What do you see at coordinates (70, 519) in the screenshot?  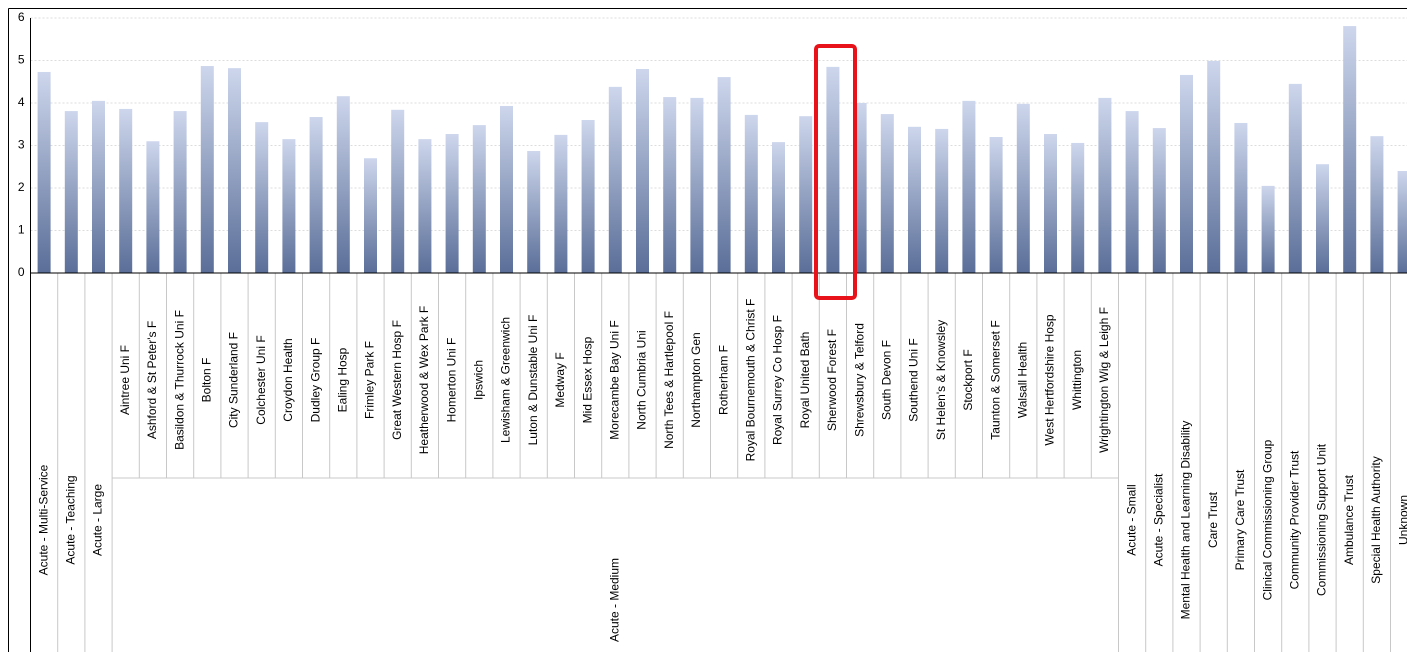 I see `x-tick-label: Acute - Teaching` at bounding box center [70, 519].